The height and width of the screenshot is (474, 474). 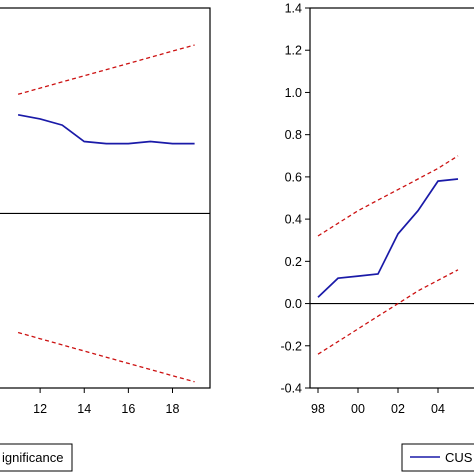 What do you see at coordinates (84, 409) in the screenshot?
I see `left-x-tick-label: 14` at bounding box center [84, 409].